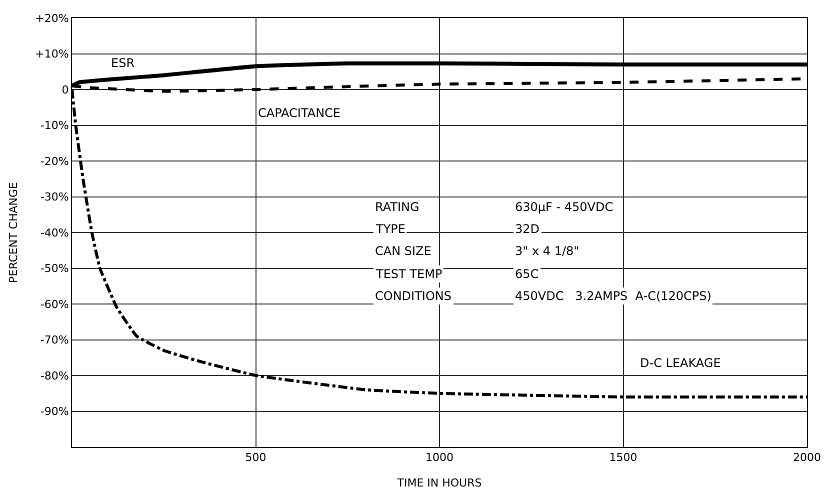 This screenshot has width=833, height=499. What do you see at coordinates (397, 207) in the screenshot?
I see `annotation: RATING` at bounding box center [397, 207].